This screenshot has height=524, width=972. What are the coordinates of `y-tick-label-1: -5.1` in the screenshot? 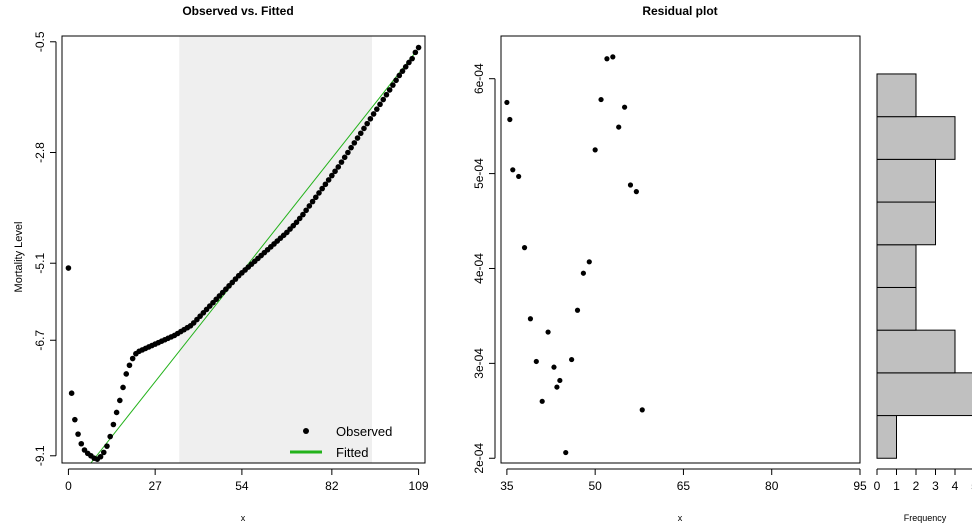 It's located at (40, 263).